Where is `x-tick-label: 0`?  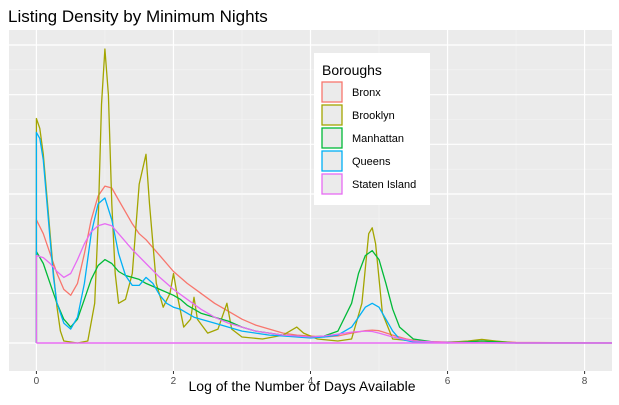 x-tick-label: 0 is located at coordinates (37, 381).